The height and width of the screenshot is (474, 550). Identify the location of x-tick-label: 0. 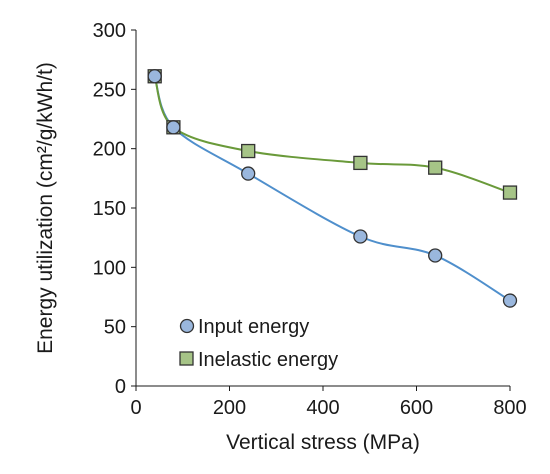
(135, 408).